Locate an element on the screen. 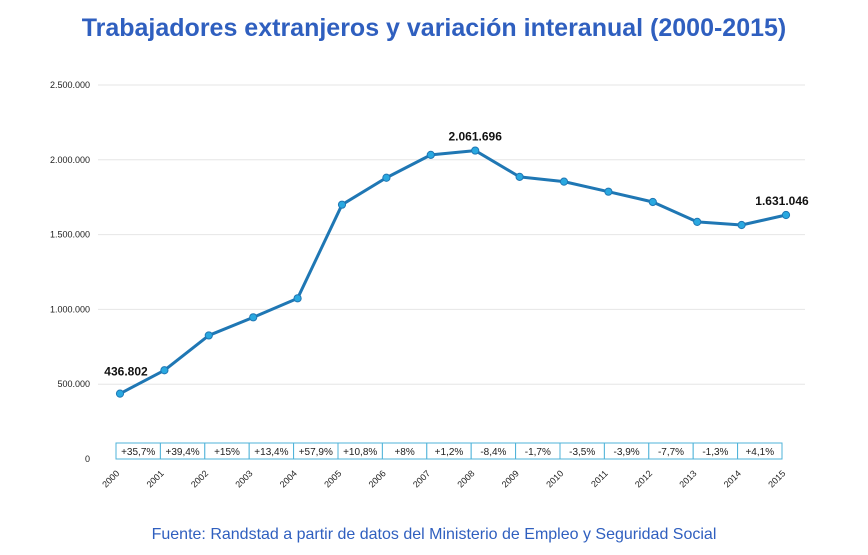 This screenshot has width=868, height=555. x-tick-label: 2004 is located at coordinates (288, 478).